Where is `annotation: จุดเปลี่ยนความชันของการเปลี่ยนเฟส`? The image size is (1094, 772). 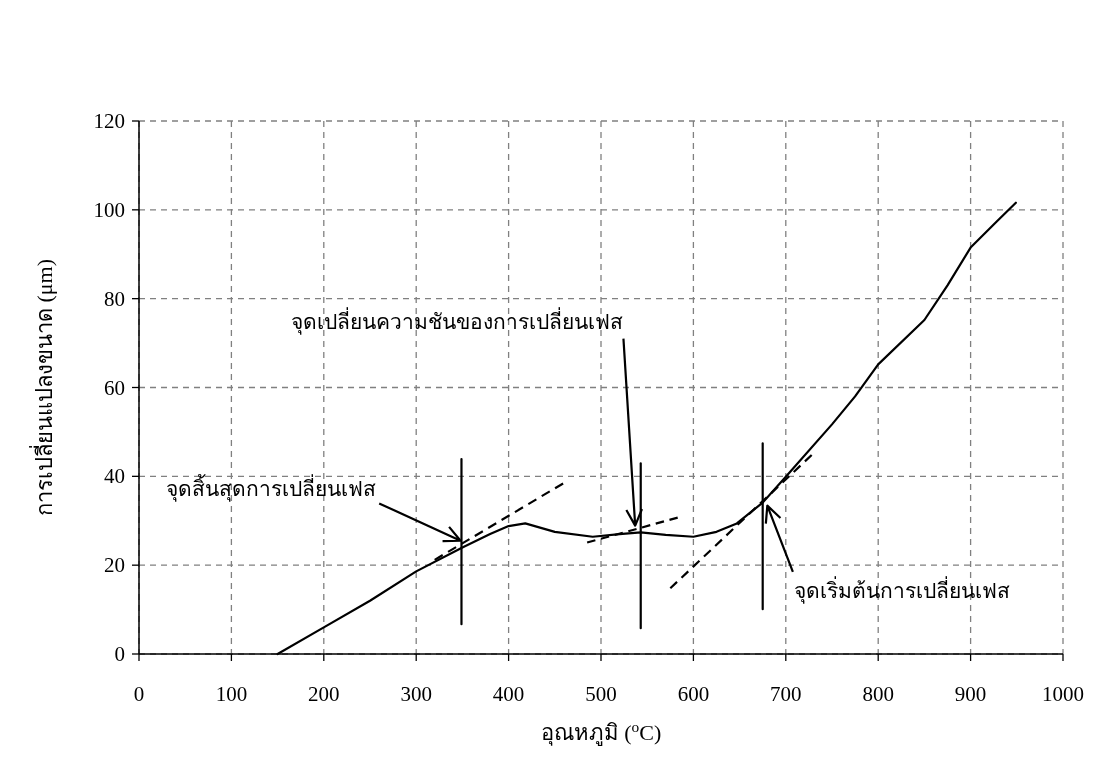
annotation: จุดเปลี่ยนความชันของการเปลี่ยนเฟส is located at coordinates (457, 320).